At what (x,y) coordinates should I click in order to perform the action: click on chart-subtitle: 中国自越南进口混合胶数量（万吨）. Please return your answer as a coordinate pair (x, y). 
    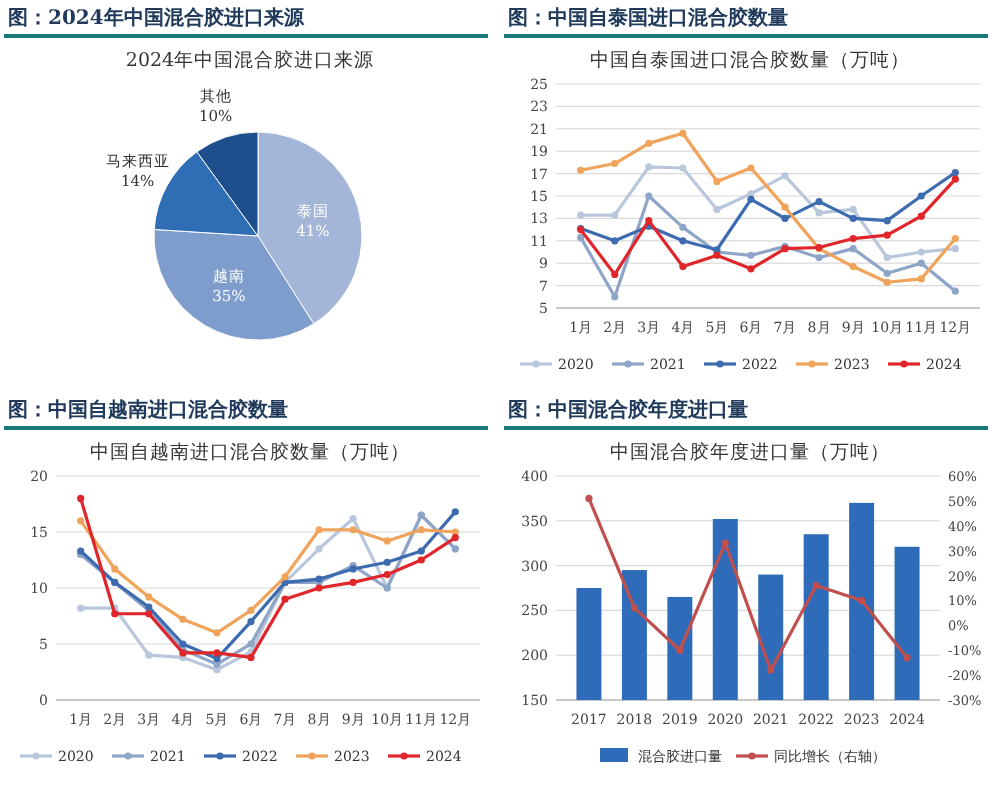
    Looking at the image, I should click on (250, 452).